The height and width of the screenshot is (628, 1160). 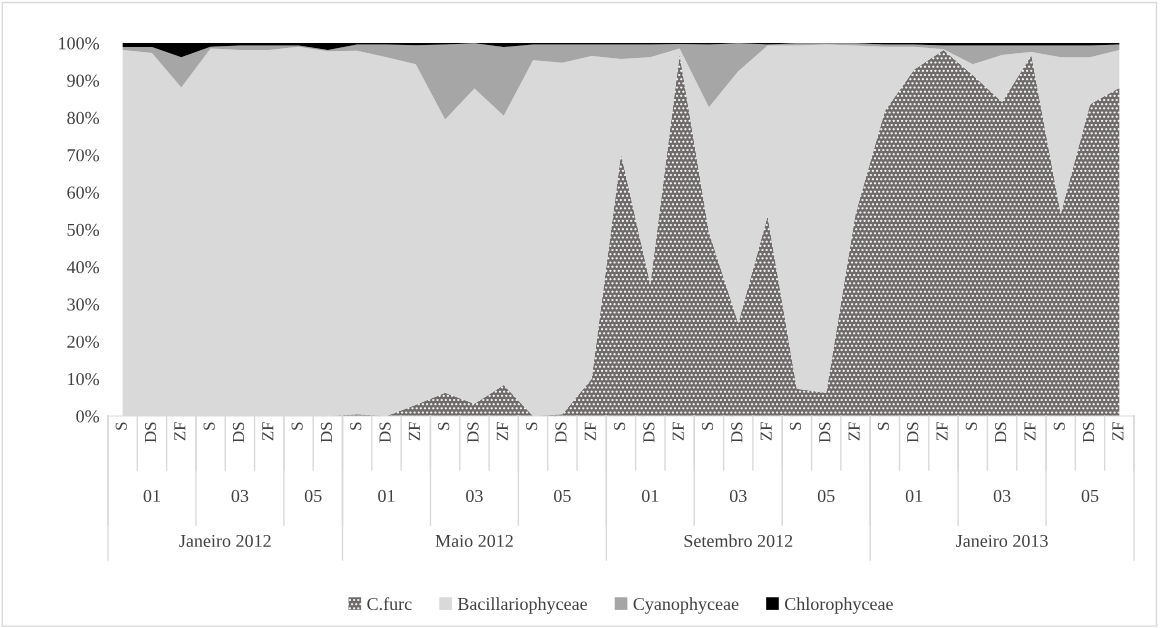 What do you see at coordinates (838, 605) in the screenshot?
I see `legend-label: Chlorophyceae` at bounding box center [838, 605].